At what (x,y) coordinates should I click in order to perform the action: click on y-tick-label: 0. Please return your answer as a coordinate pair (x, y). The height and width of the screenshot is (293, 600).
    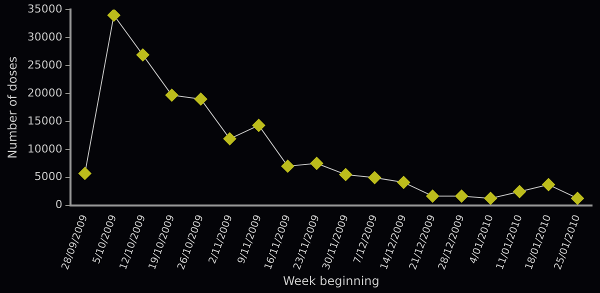
    Looking at the image, I should click on (58, 205).